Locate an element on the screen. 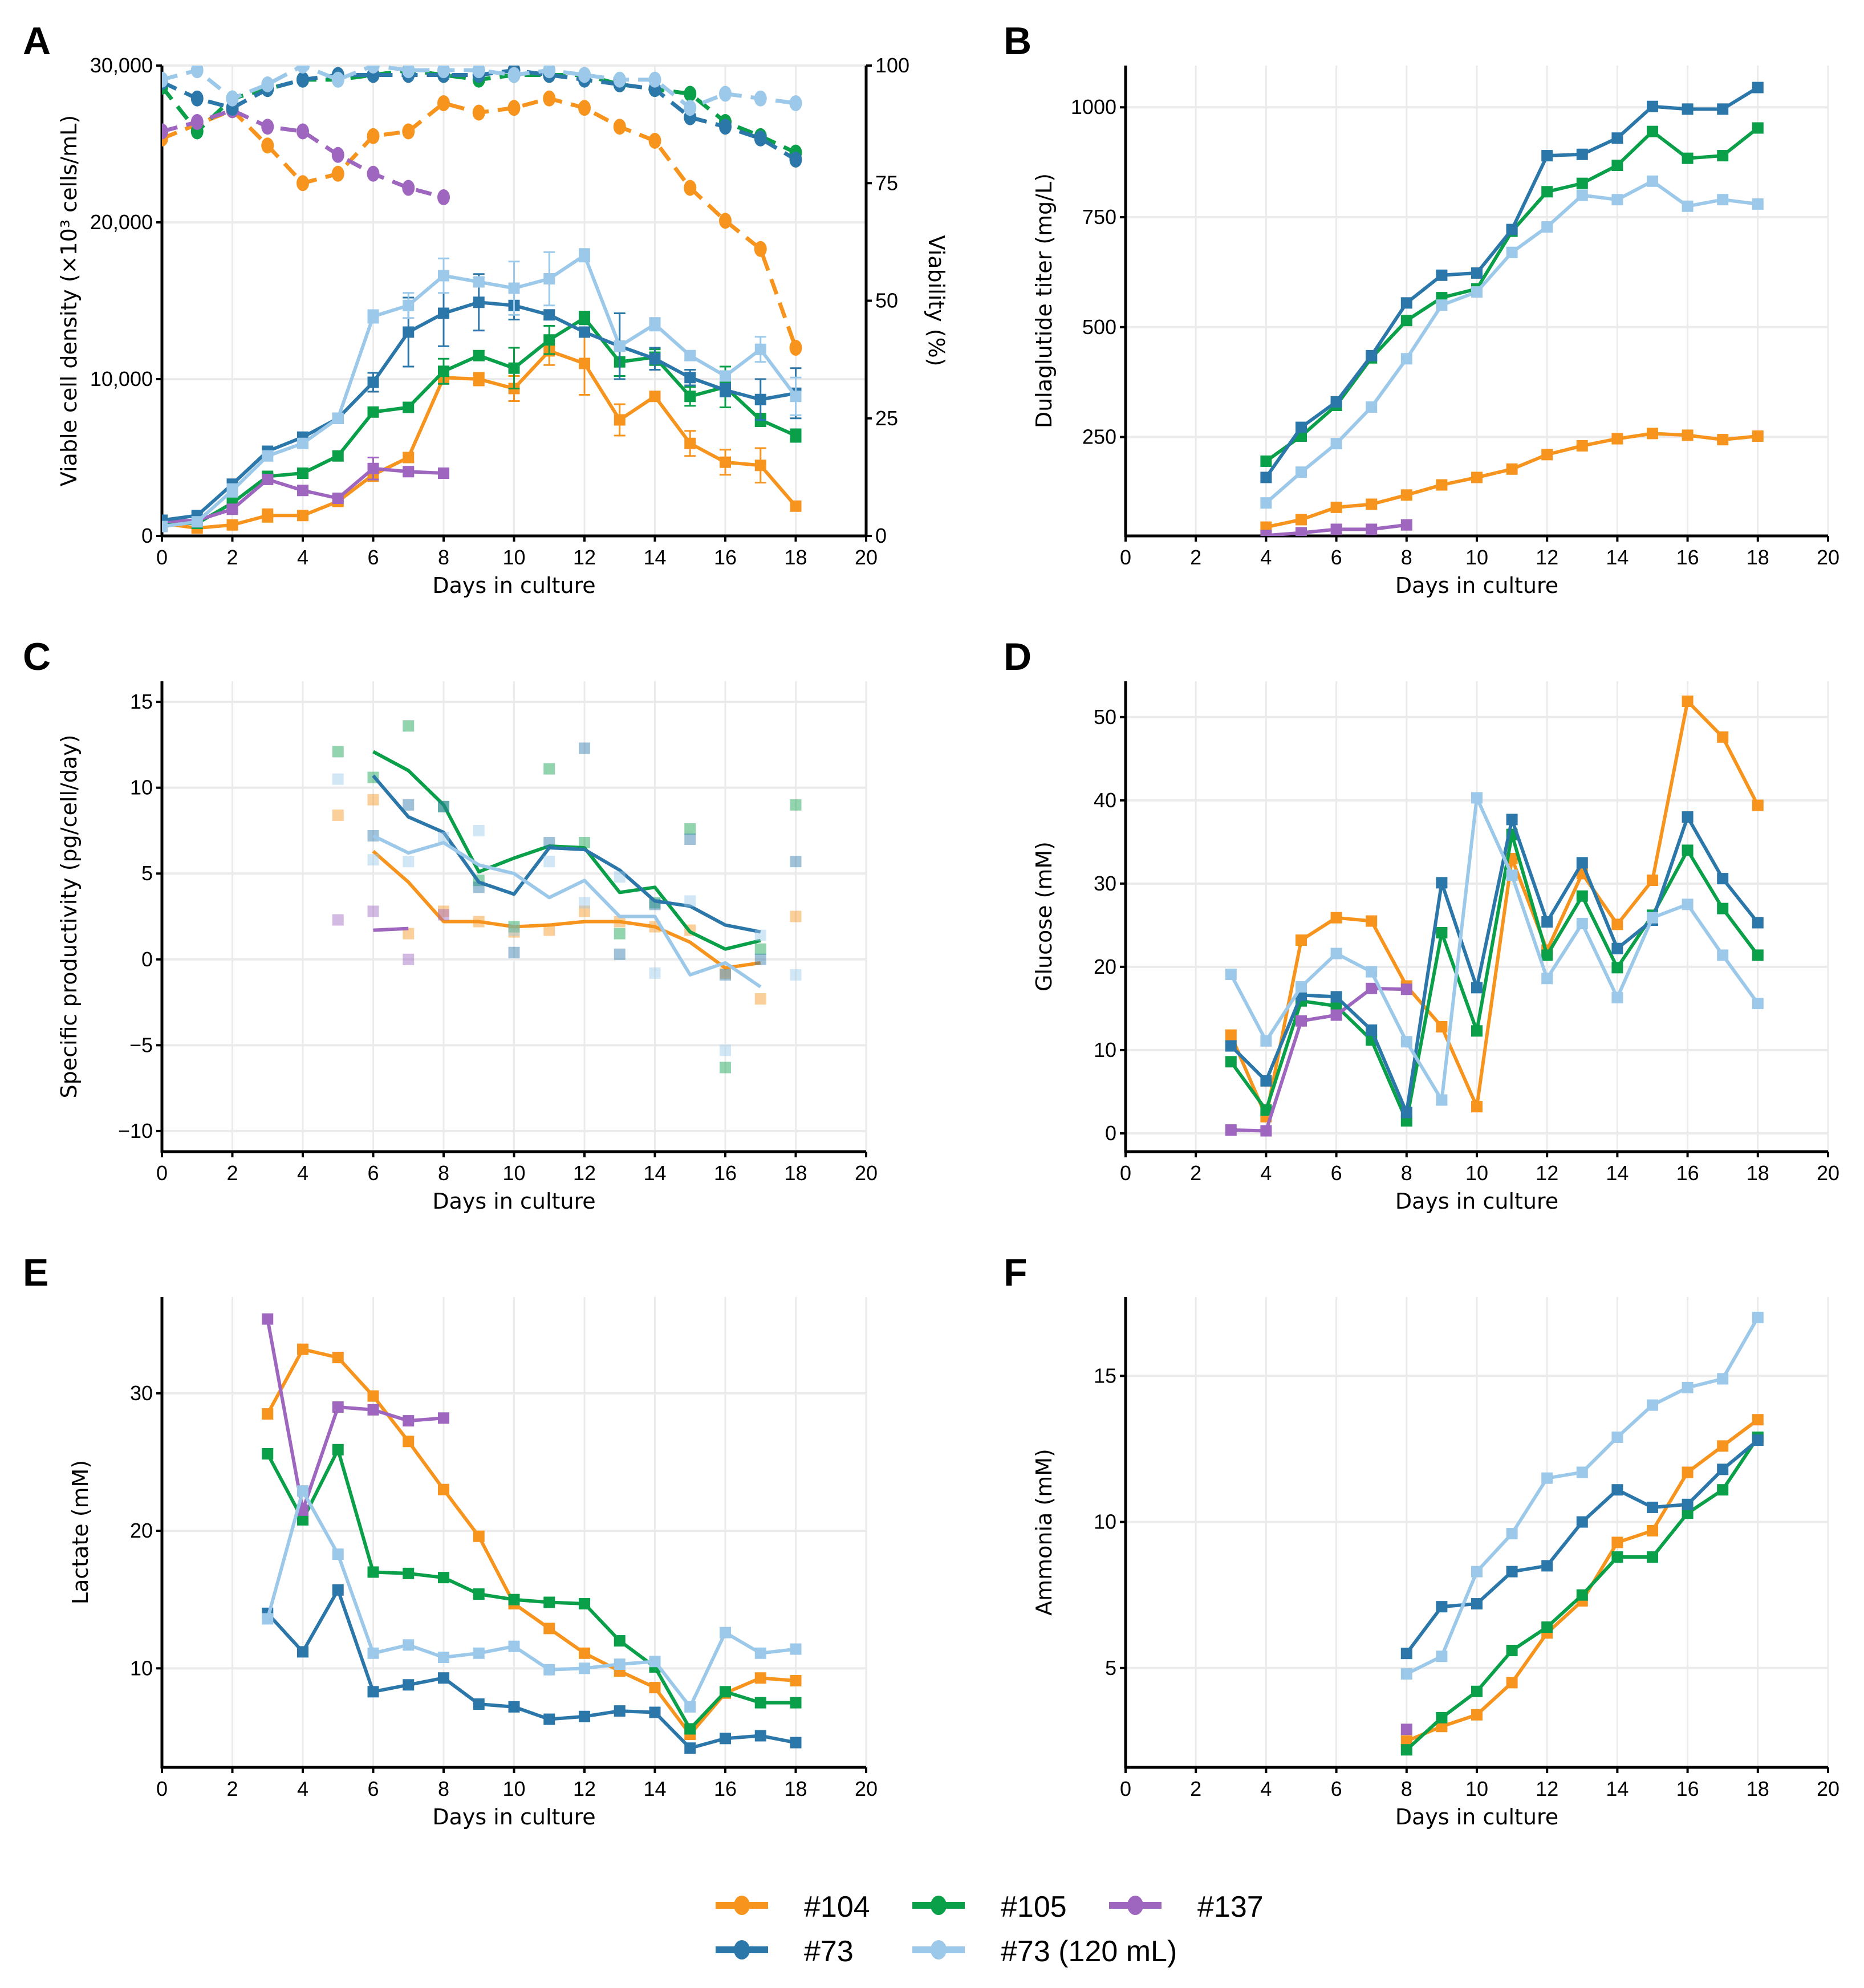 The image size is (1864, 1988). series-s73 is located at coordinates (1512, 282).